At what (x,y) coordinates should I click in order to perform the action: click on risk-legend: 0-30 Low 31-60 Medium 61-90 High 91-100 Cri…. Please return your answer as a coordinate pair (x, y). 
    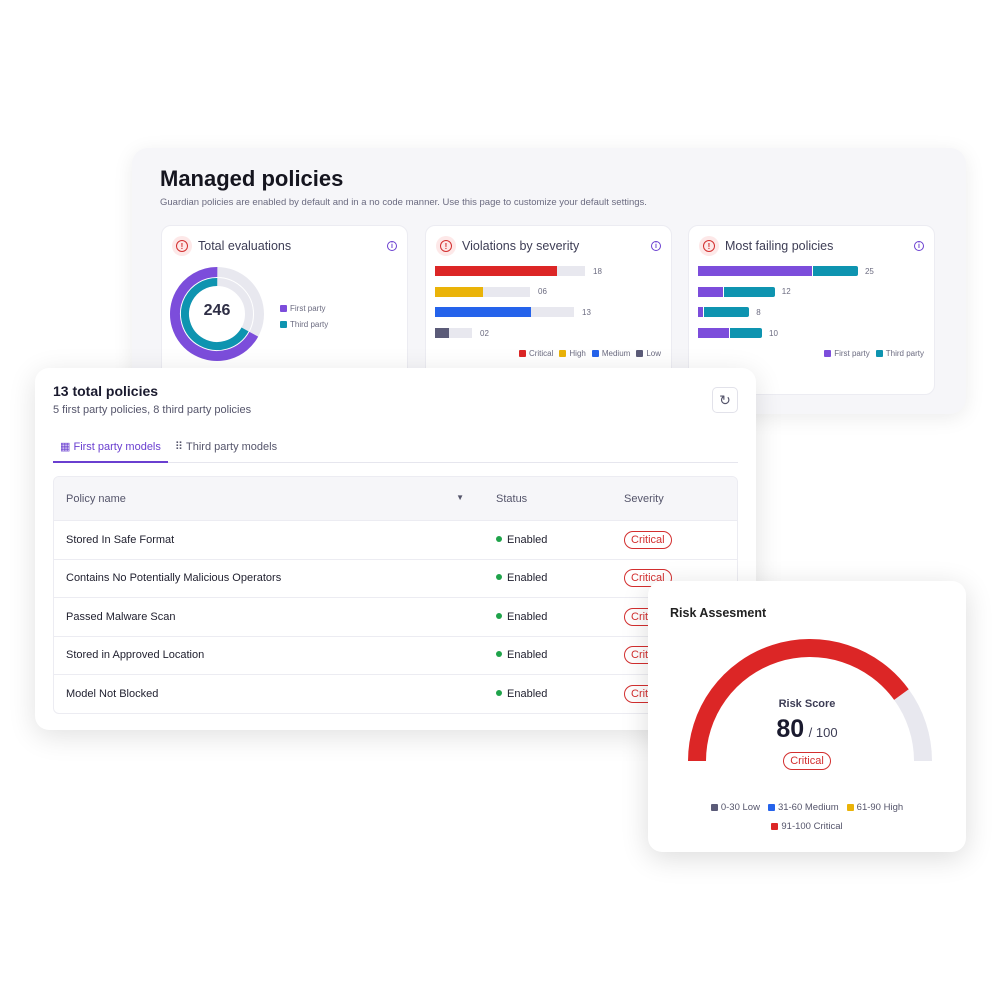
    Looking at the image, I should click on (807, 817).